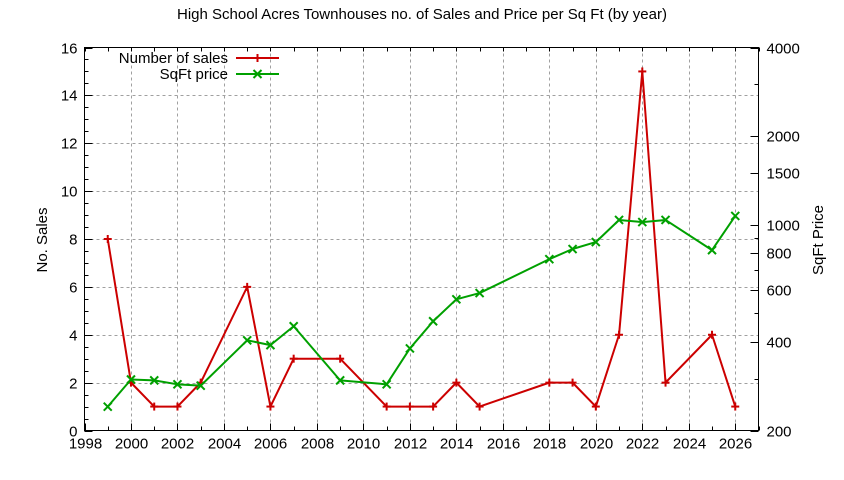 The width and height of the screenshot is (844, 480). I want to click on legend-swatch-sales, so click(257, 58).